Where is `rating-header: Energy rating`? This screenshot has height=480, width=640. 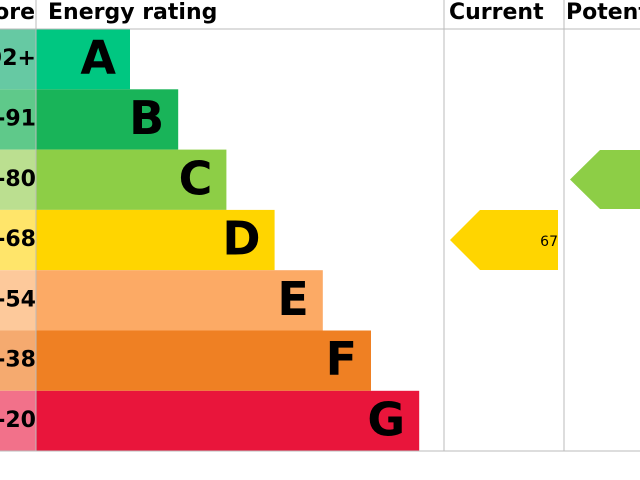 rating-header: Energy rating is located at coordinates (132, 12).